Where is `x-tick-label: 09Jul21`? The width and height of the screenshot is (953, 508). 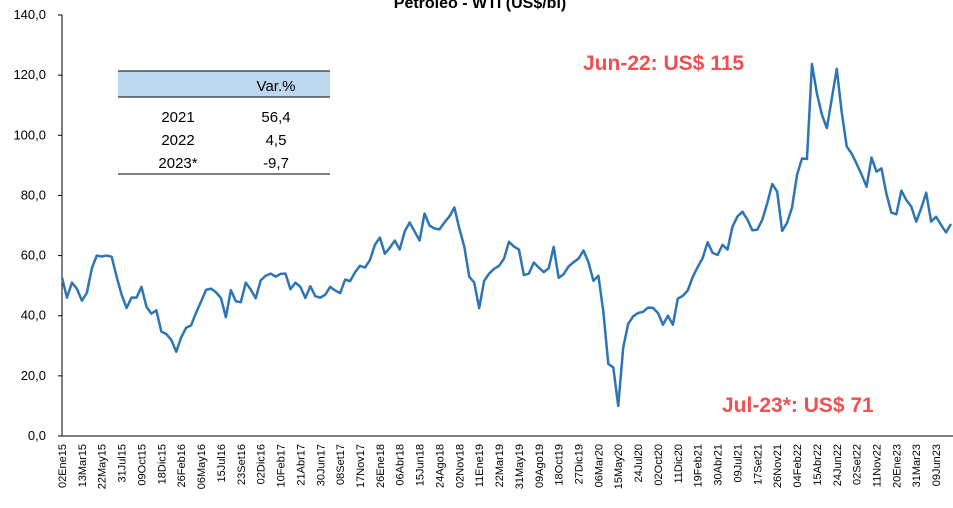
x-tick-label: 09Jul21 is located at coordinates (738, 463).